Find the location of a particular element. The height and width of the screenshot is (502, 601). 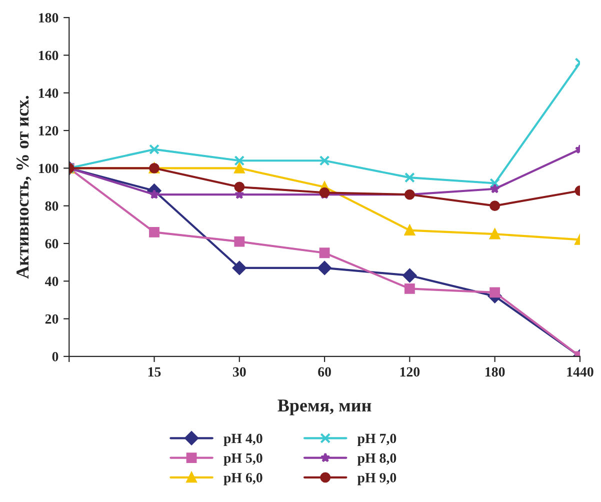

y-tick-label: 180 is located at coordinates (48, 18).